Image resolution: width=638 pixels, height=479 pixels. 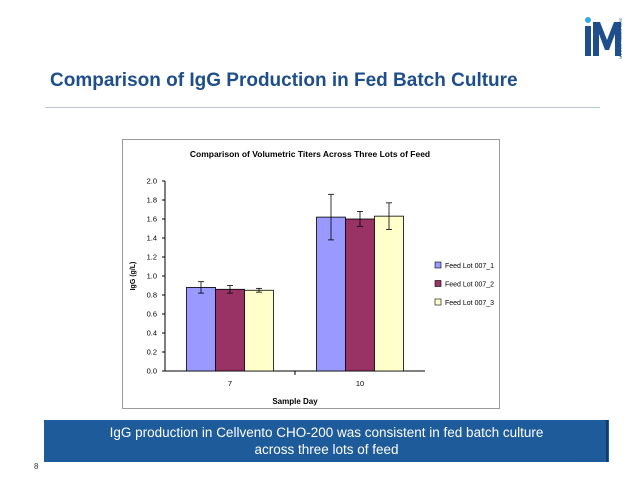 What do you see at coordinates (326, 449) in the screenshot?
I see `callout-line-2: across three lots of feed` at bounding box center [326, 449].